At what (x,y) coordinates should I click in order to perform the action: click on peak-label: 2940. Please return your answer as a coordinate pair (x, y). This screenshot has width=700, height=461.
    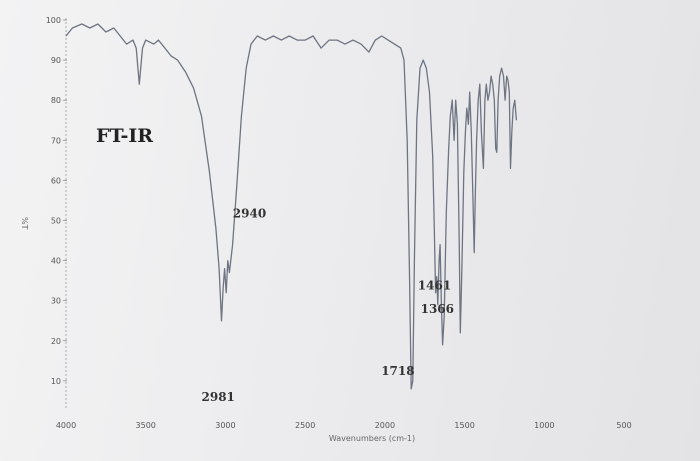
    Looking at the image, I should click on (249, 214).